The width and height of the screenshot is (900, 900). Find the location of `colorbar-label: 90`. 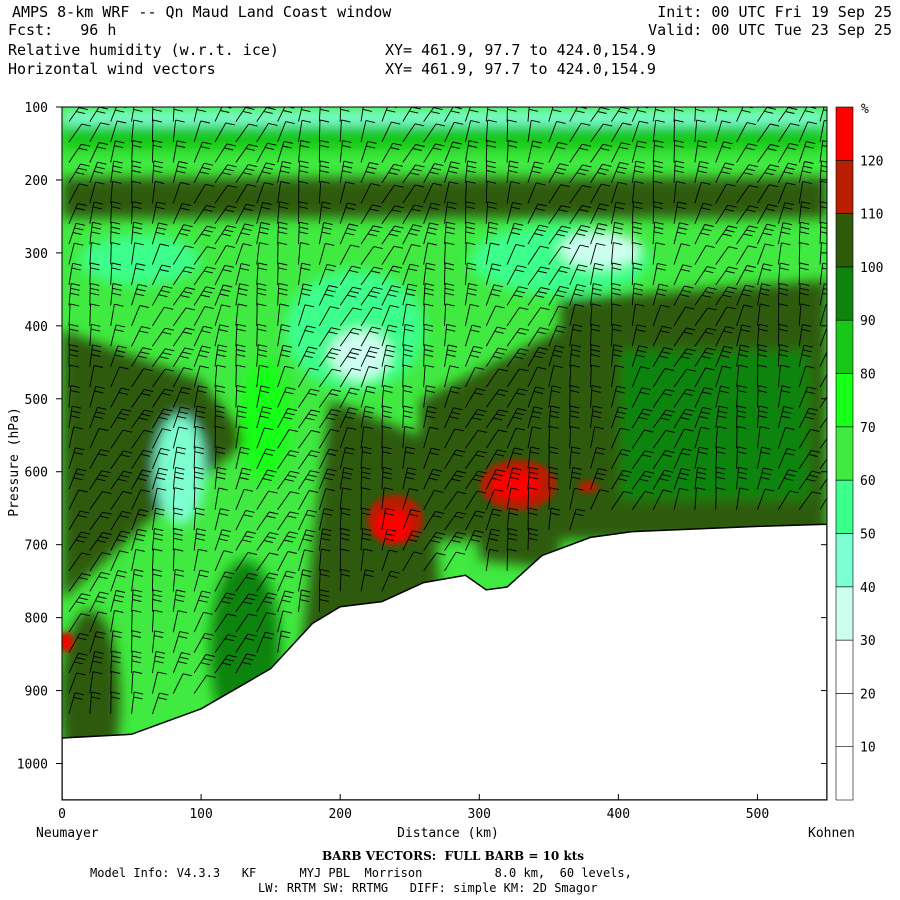

colorbar-label: 90 is located at coordinates (868, 321).